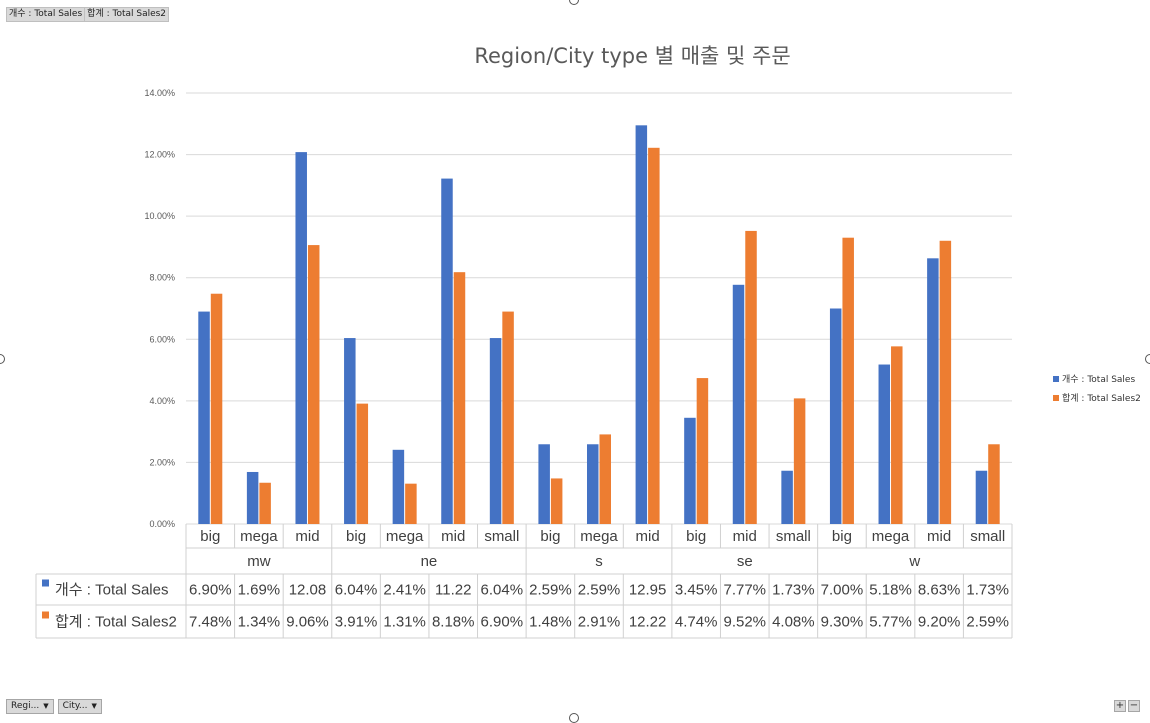  Describe the element at coordinates (987, 590) in the screenshot. I see `data-table-cell: 1.73%` at that location.